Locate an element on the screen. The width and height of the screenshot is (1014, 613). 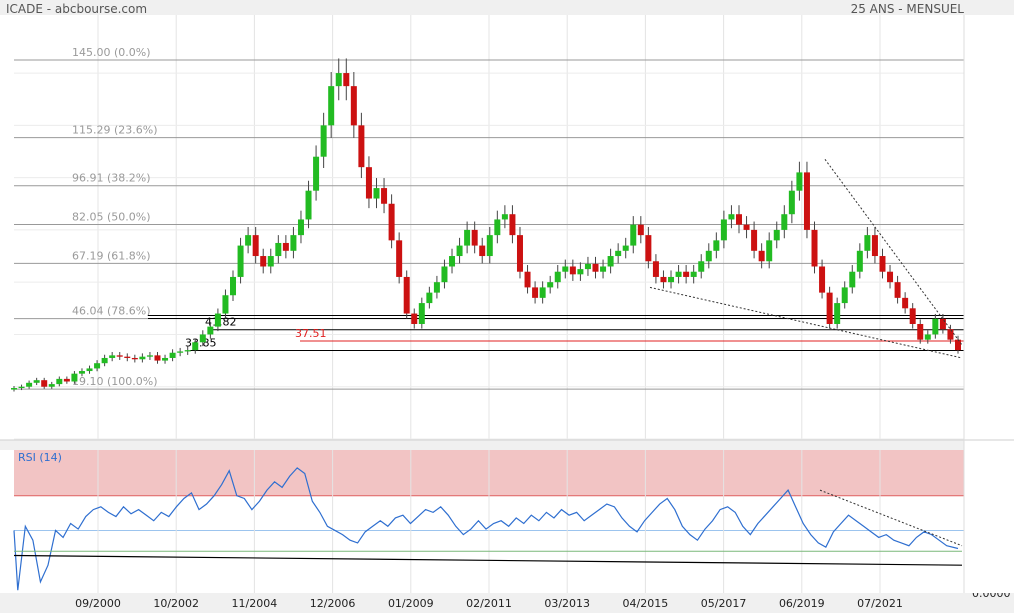
fib-level-label: 145.00 (0.0%) is located at coordinates (111, 52).